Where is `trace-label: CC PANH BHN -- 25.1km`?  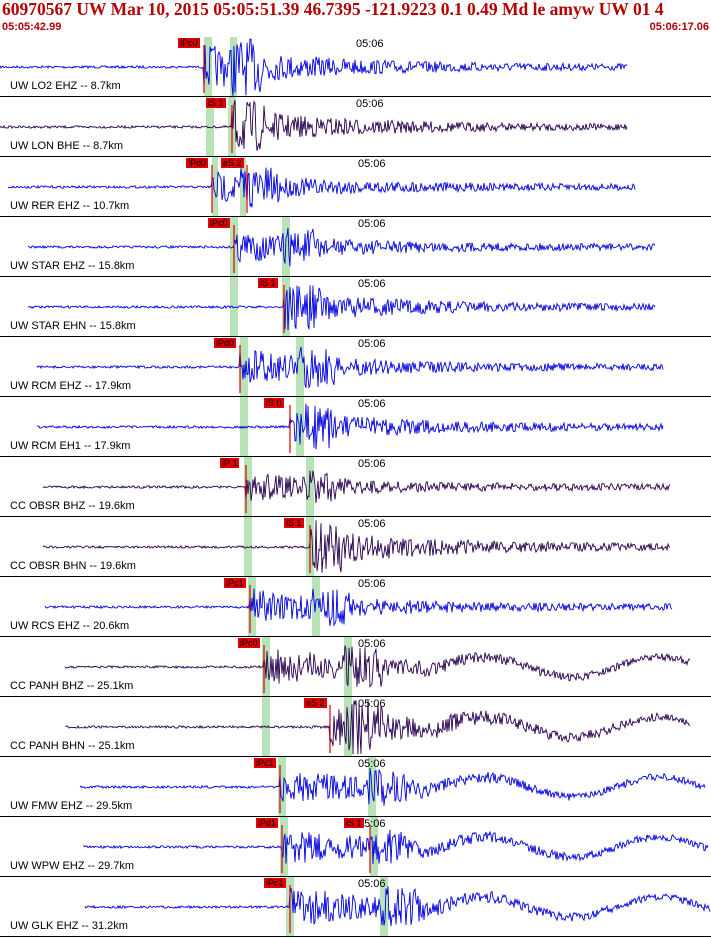 trace-label: CC PANH BHN -- 25.1km is located at coordinates (72, 746).